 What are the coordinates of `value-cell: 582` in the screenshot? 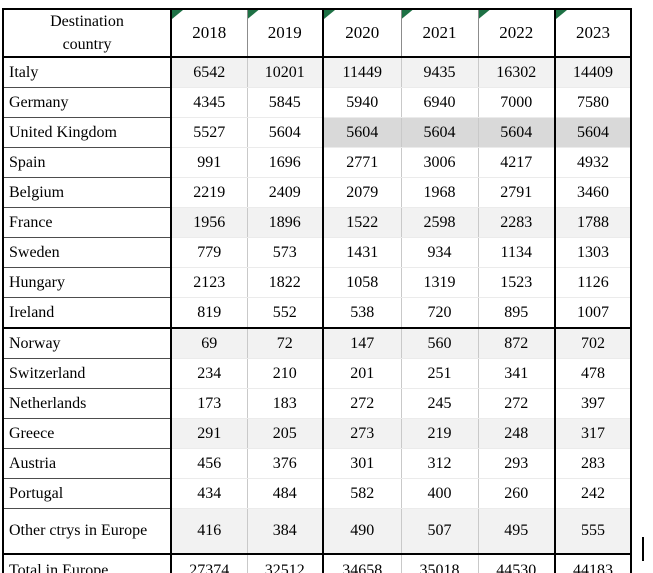 It's located at (362, 494).